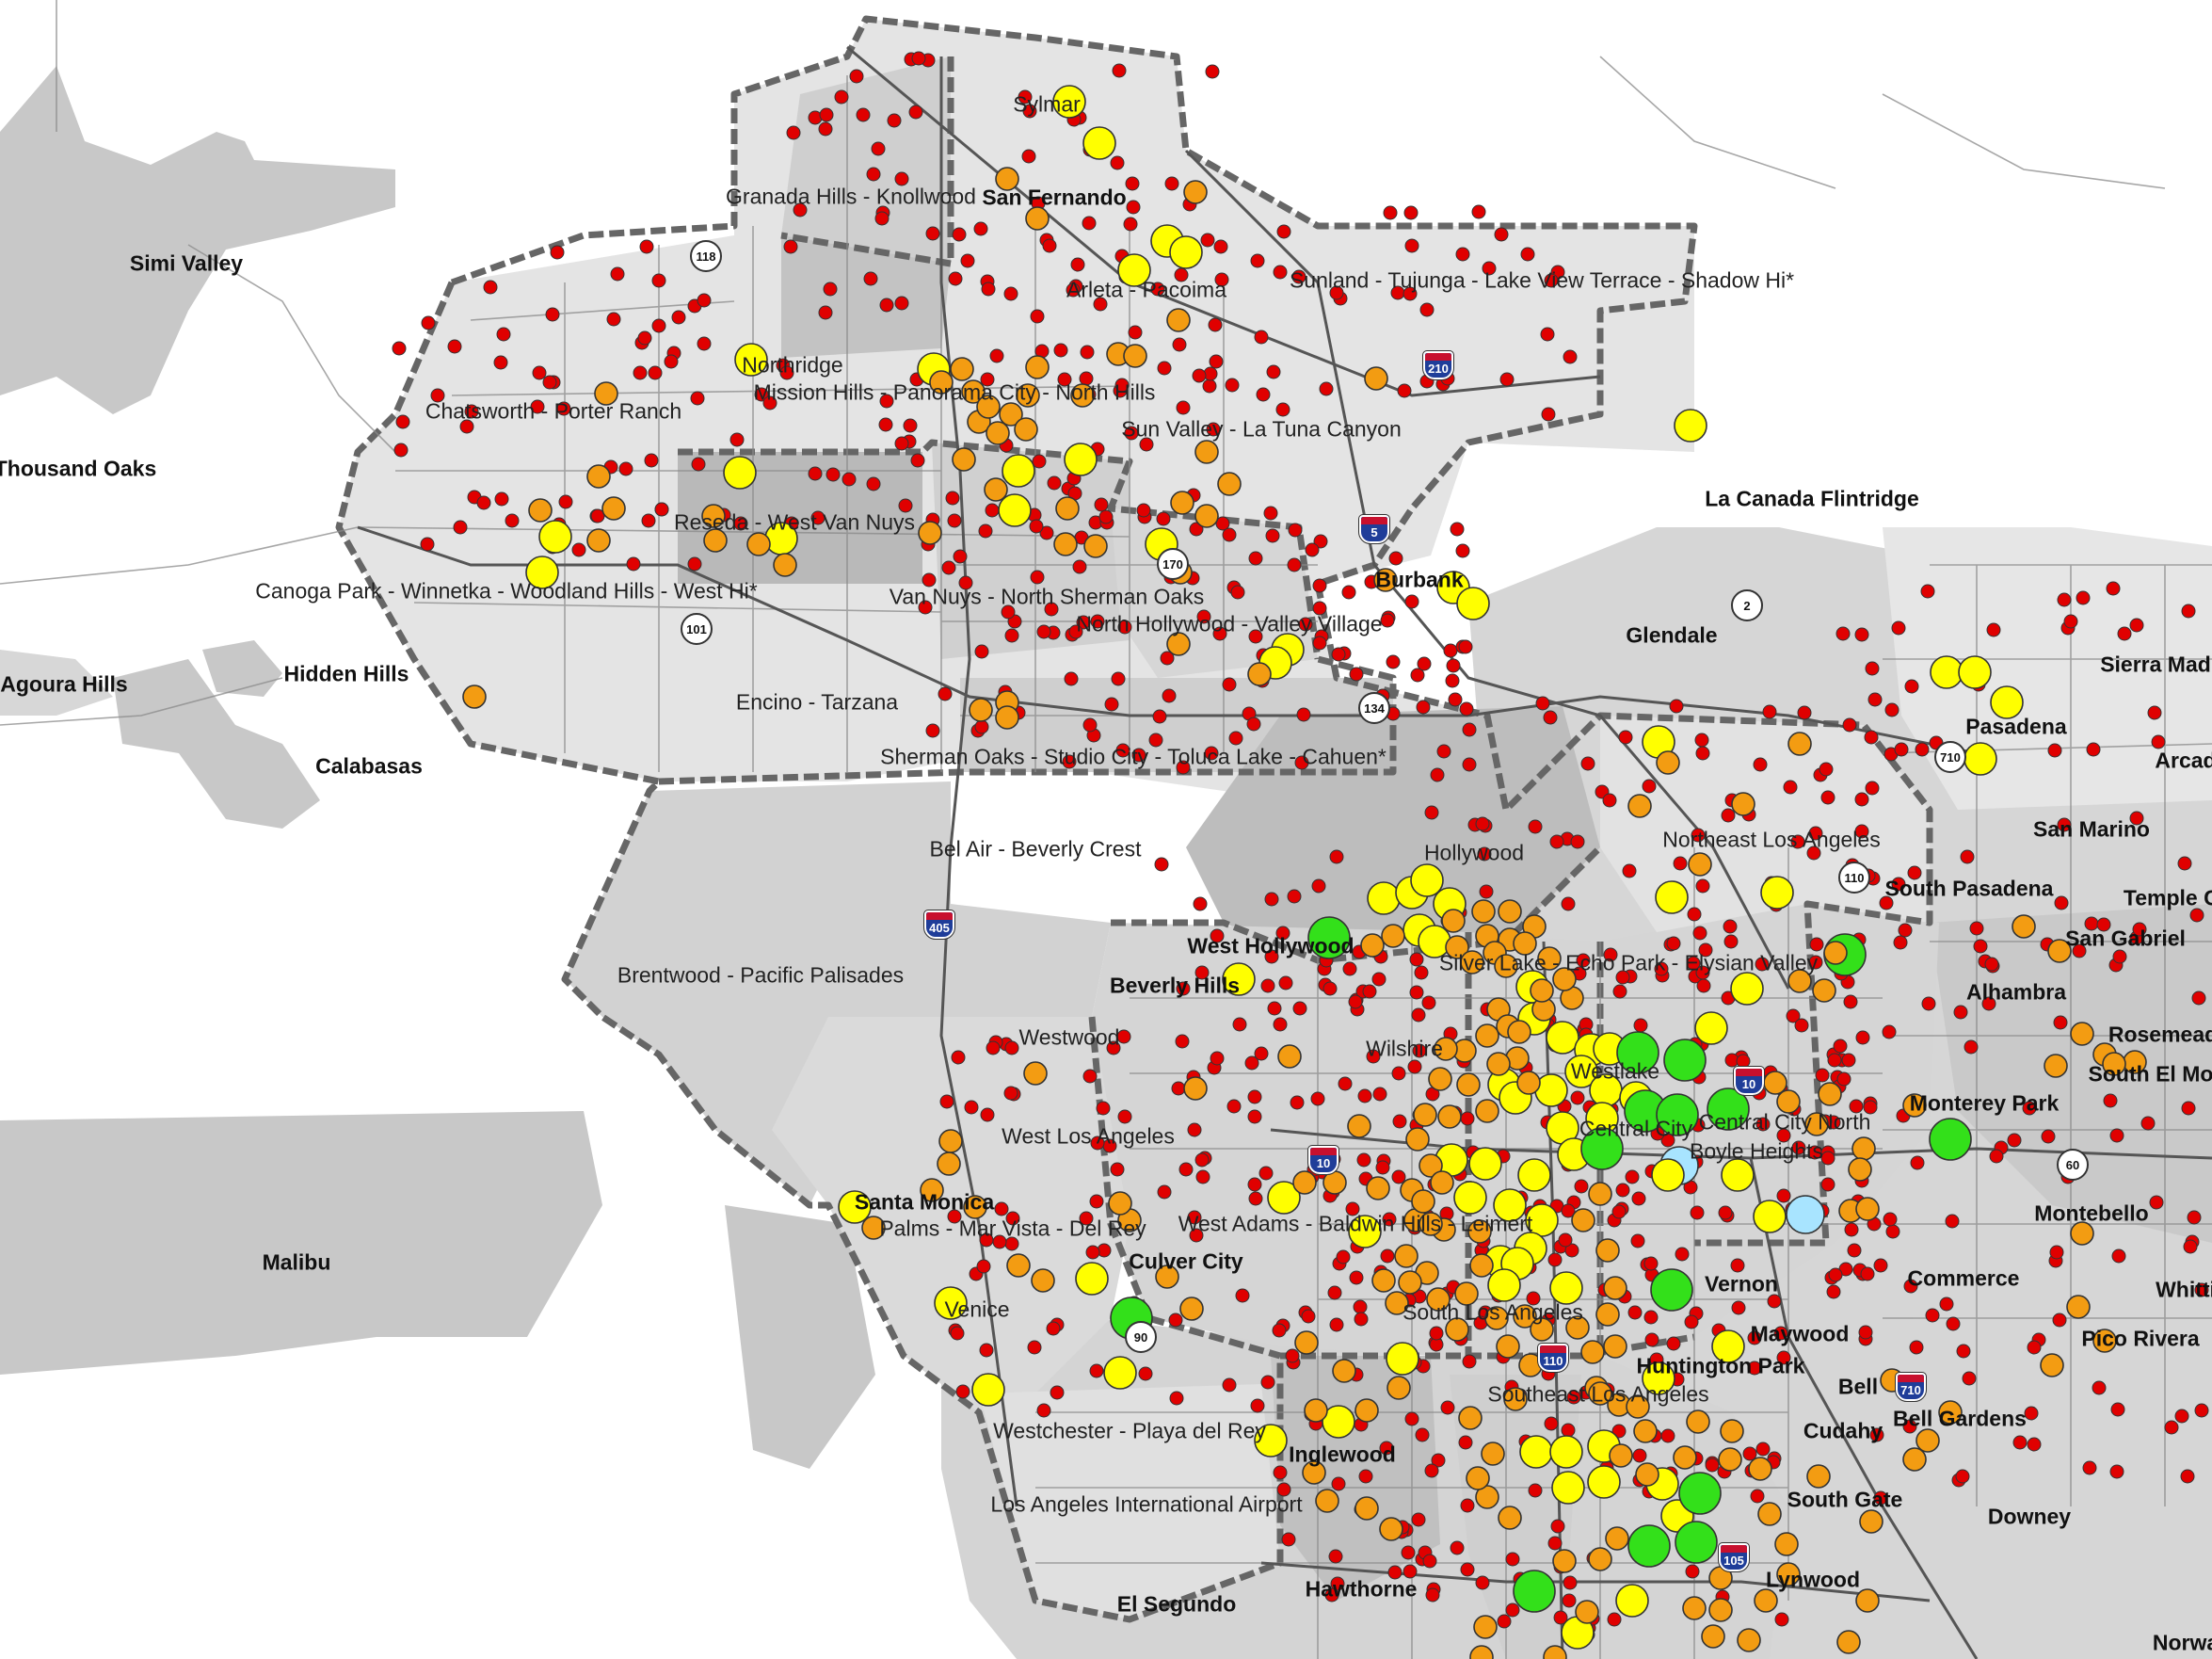 Image resolution: width=2212 pixels, height=1659 pixels. Describe the element at coordinates (1963, 1278) in the screenshot. I see `label-commerce: Commerce` at that location.